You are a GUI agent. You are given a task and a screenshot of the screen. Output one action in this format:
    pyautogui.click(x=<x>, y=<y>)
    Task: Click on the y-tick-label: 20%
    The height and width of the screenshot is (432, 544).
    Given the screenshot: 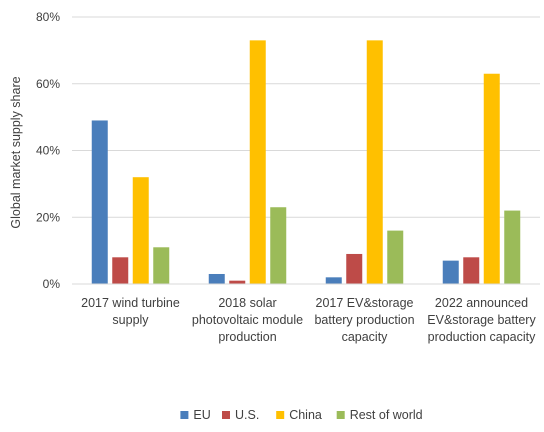 What is the action you would take?
    pyautogui.click(x=48, y=217)
    